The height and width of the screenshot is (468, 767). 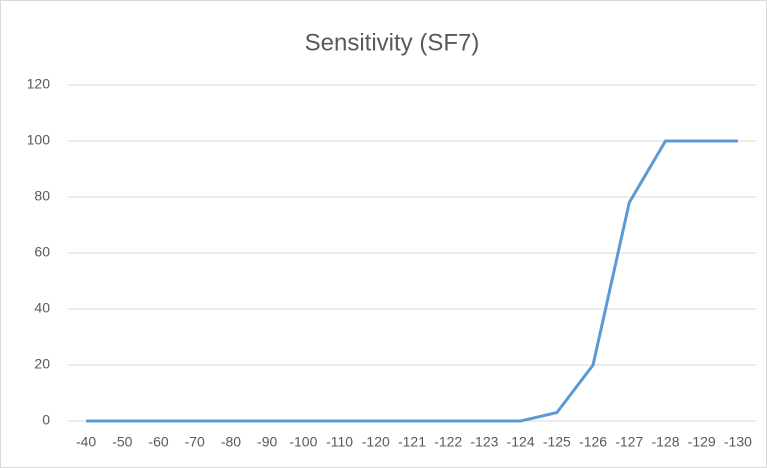 I want to click on x-tick-label: -123, so click(x=484, y=442).